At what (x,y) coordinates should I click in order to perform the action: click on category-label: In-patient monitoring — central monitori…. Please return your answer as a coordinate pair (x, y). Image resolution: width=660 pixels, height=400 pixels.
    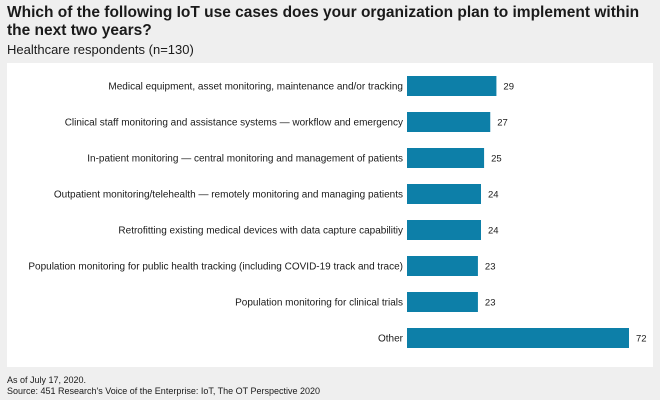
    Looking at the image, I should click on (245, 159).